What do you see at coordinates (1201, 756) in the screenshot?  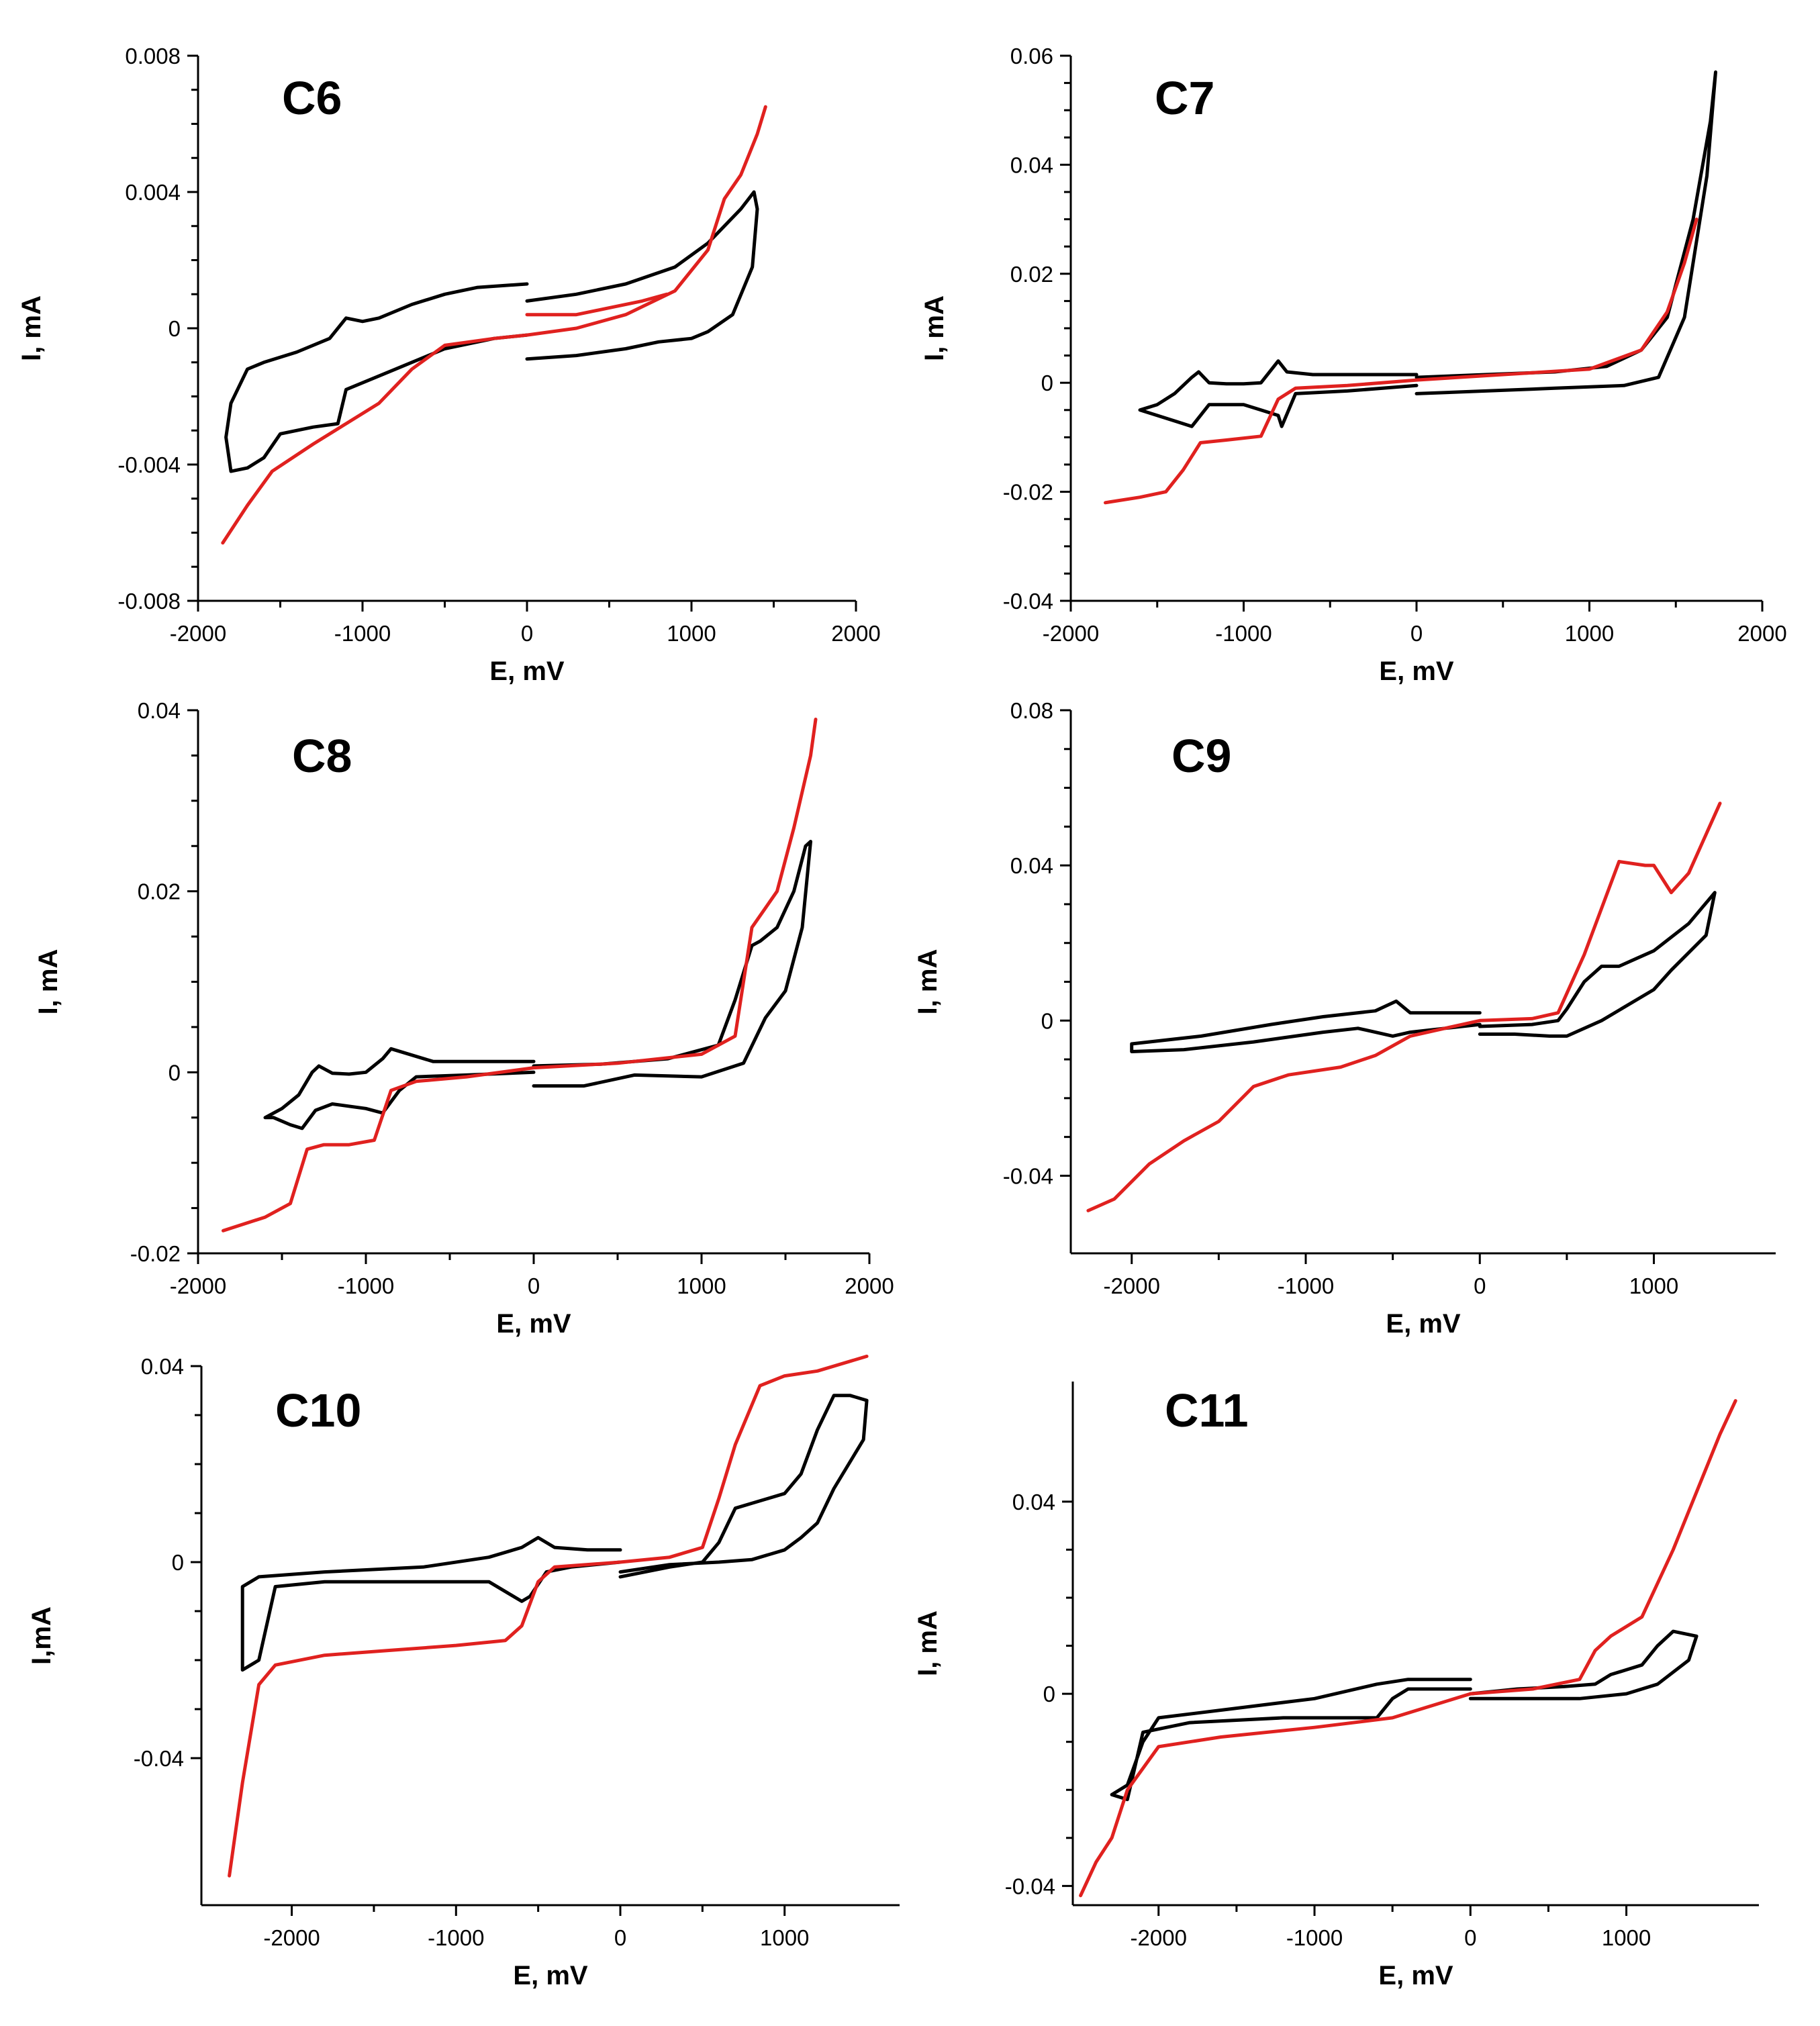 I see `chart-title-c9: C9` at bounding box center [1201, 756].